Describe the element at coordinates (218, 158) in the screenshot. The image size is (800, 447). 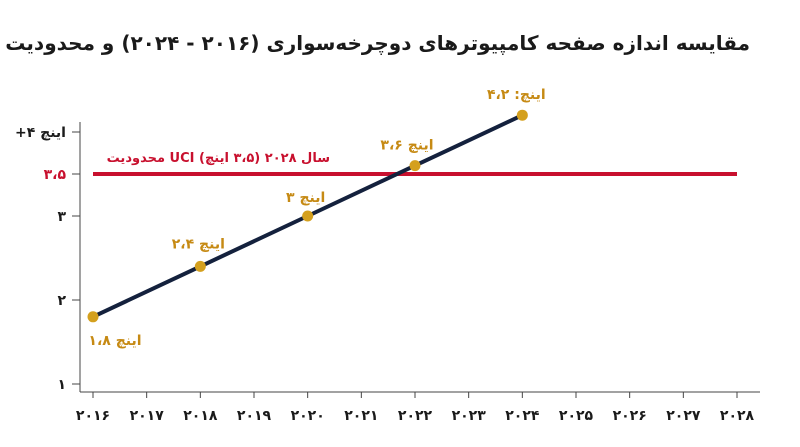
I see `uci-limit-label: محدودیت UCI سال ۲۰۲۸ (۳،۵ اینچ)` at that location.